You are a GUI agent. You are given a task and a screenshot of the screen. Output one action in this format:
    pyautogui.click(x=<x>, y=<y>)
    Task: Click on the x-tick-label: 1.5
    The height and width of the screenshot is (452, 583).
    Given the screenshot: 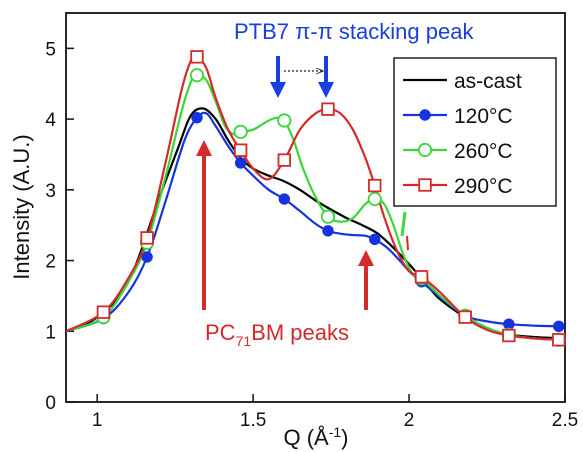 What is the action you would take?
    pyautogui.click(x=253, y=420)
    